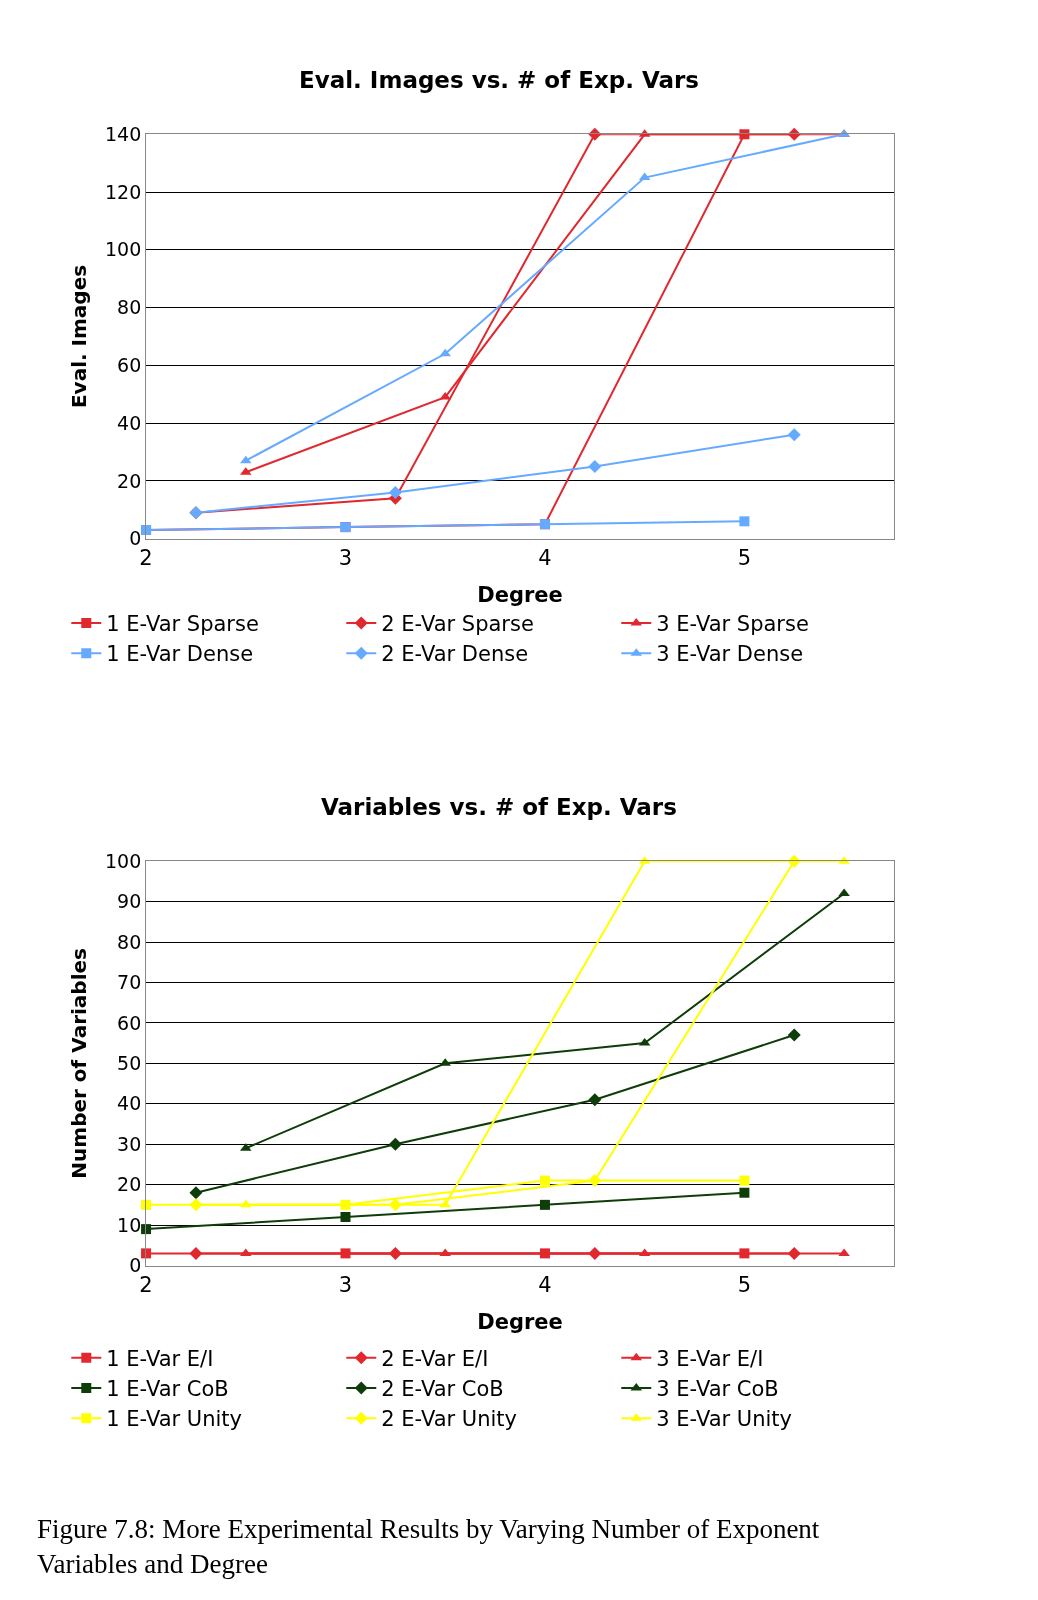 The height and width of the screenshot is (1600, 1038). What do you see at coordinates (449, 1419) in the screenshot?
I see `legend-label: 2 E-Var Unity` at bounding box center [449, 1419].